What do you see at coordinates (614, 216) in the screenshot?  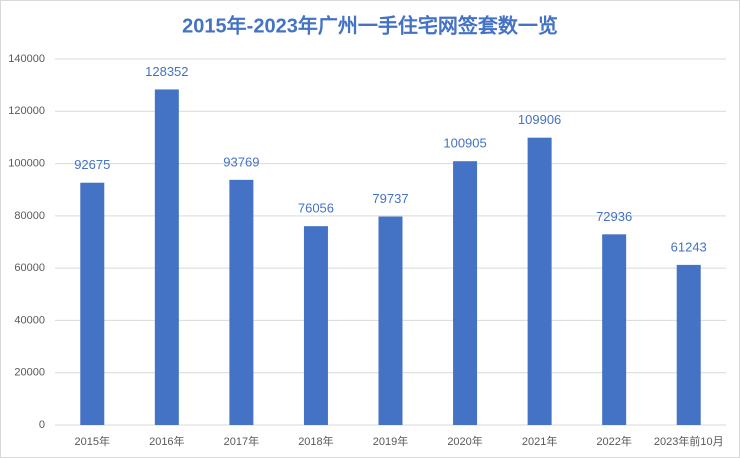 I see `value-label: 72936` at bounding box center [614, 216].